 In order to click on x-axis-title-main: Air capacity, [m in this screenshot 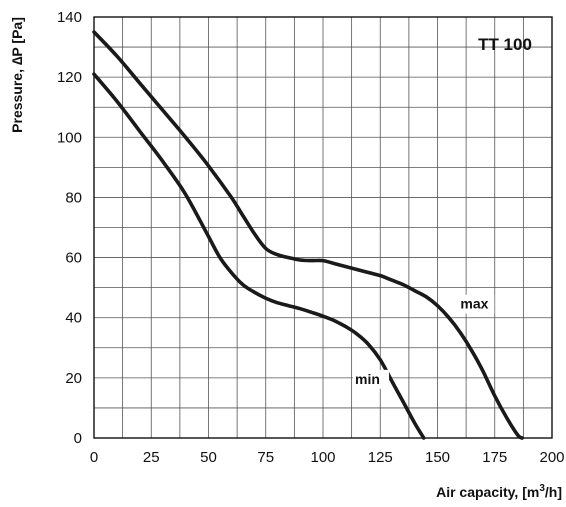, I will do `click(487, 492)`.